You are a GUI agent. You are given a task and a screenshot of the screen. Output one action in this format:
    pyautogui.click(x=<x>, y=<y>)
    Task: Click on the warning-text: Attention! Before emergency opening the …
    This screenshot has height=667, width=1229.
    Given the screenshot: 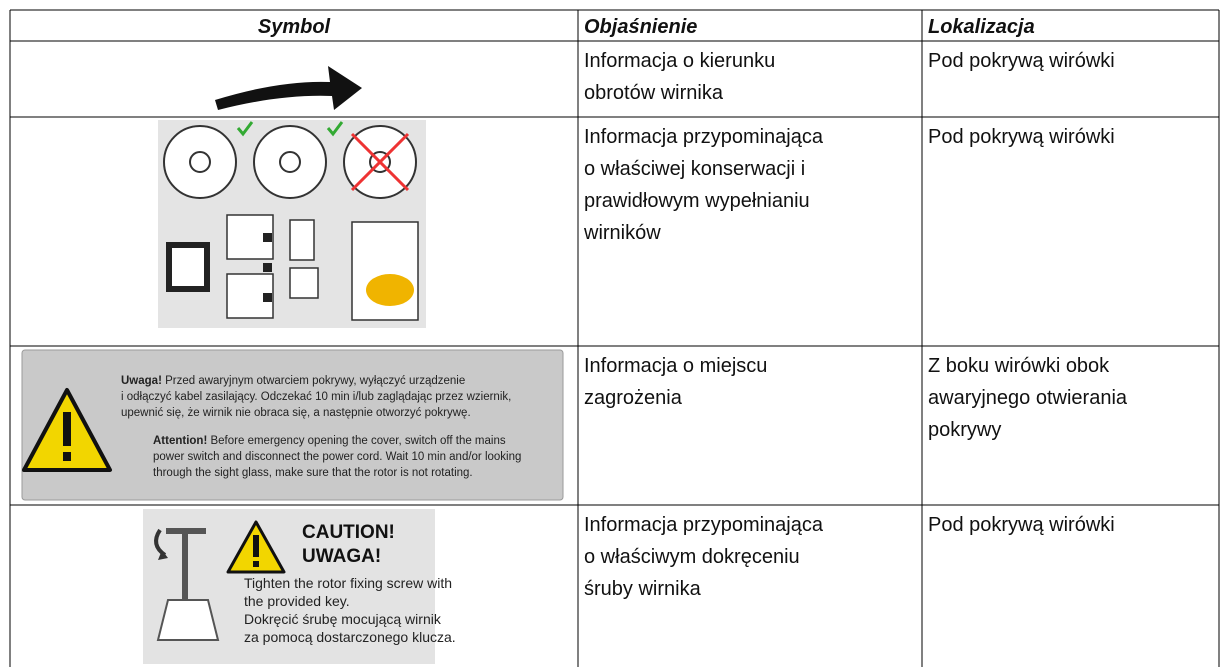 What is the action you would take?
    pyautogui.click(x=329, y=441)
    